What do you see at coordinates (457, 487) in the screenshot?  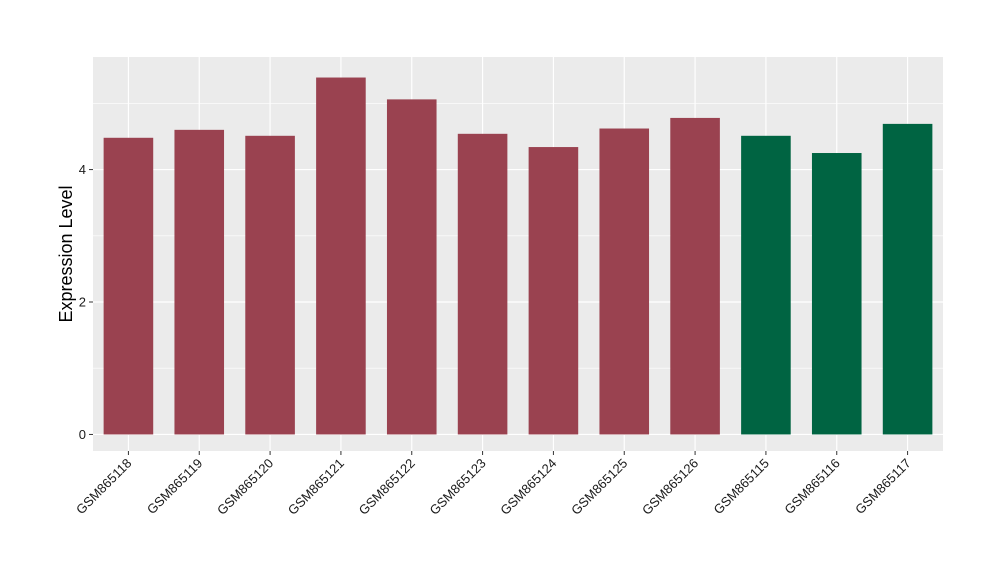 I see `x-tick-label: GSM865123` at bounding box center [457, 487].